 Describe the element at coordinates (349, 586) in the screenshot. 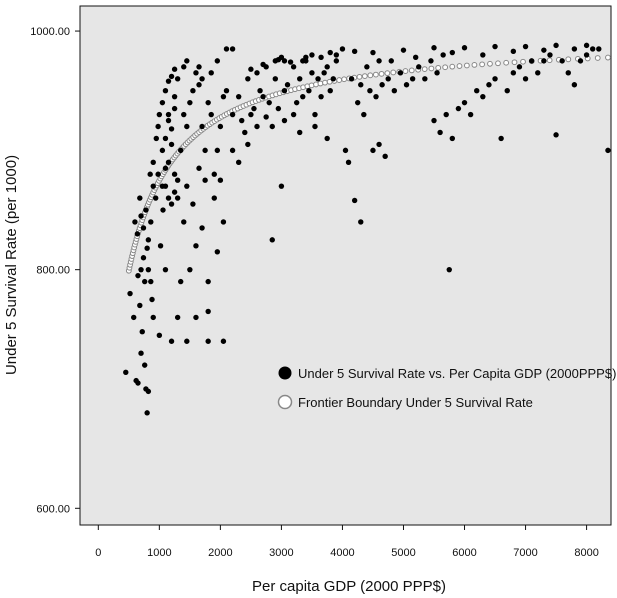

I see `x-axis-title: Per capita GDP (2000 PPP$)` at that location.